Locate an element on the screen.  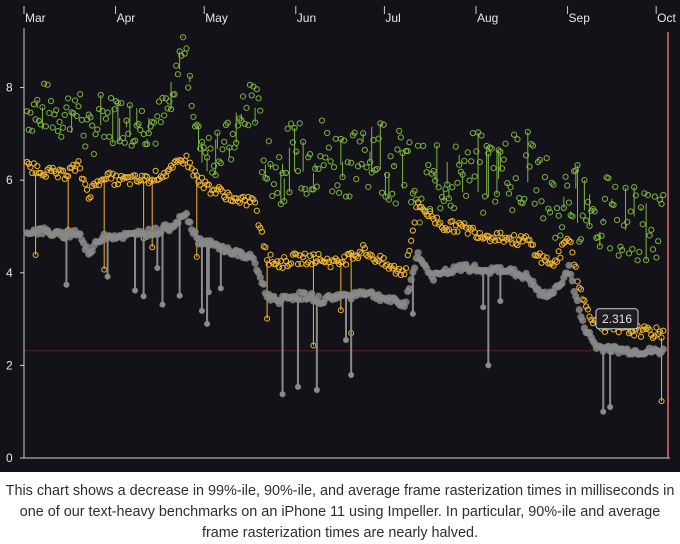
x-tick-label: May is located at coordinates (216, 18).